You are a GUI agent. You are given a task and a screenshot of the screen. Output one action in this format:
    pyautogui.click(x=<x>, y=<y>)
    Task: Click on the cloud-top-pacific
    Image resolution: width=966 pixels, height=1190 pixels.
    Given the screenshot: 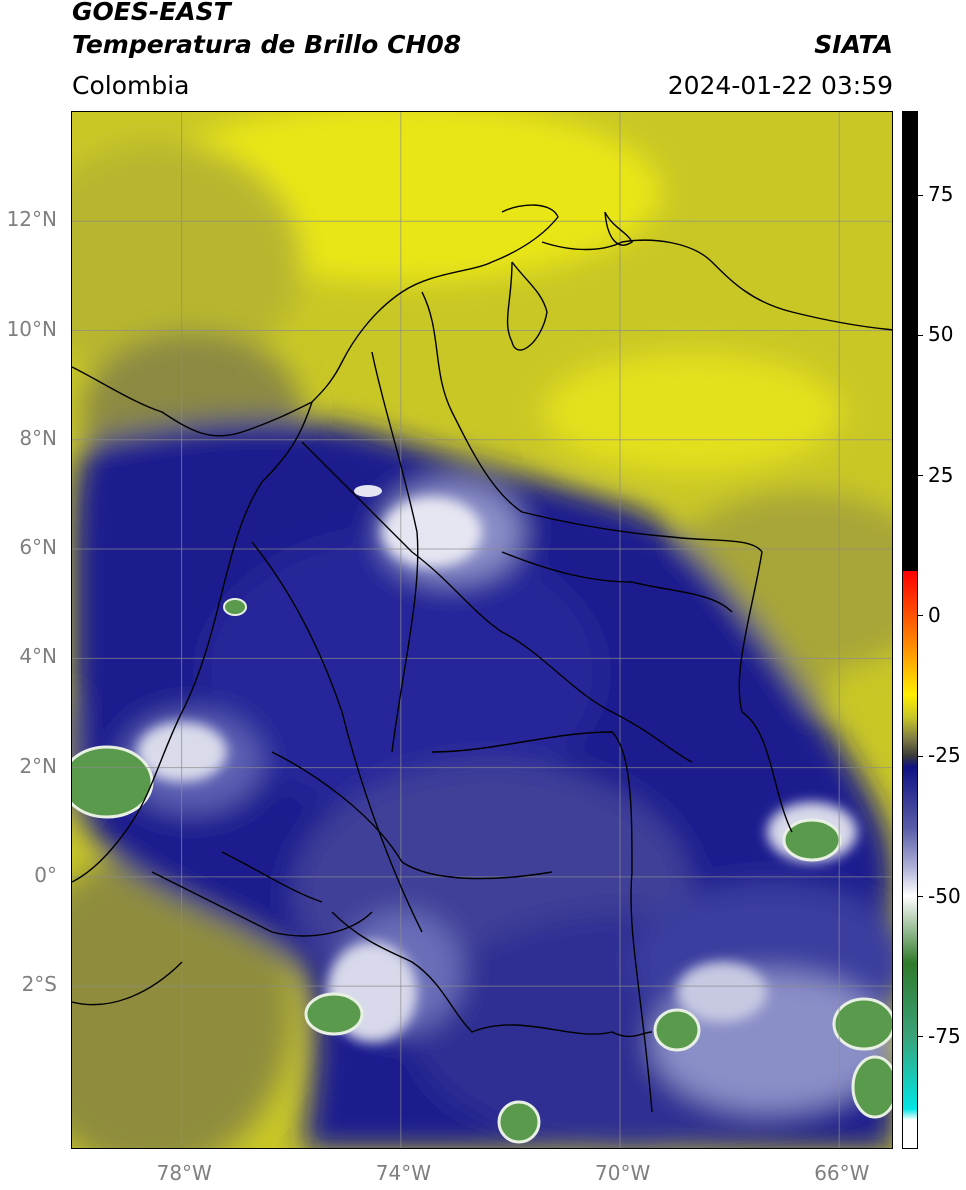 What is the action you would take?
    pyautogui.click(x=113, y=782)
    